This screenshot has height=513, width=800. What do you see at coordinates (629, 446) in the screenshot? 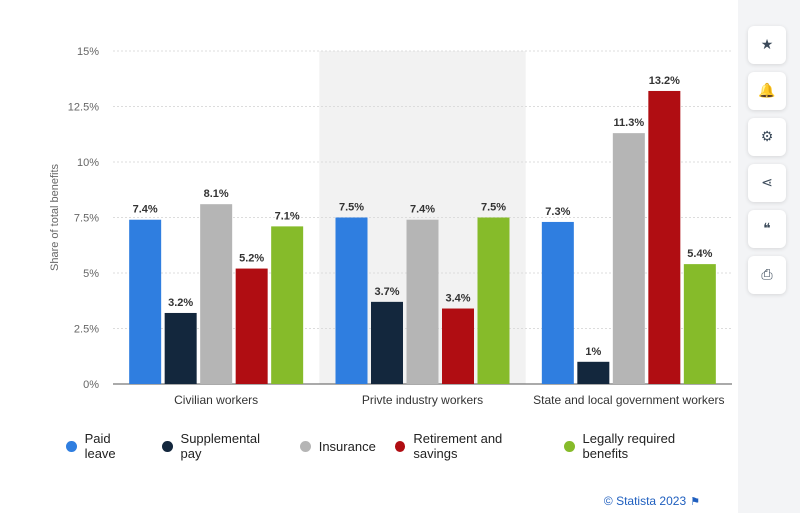
I see `legend-label: Legally required benefits` at bounding box center [629, 446].